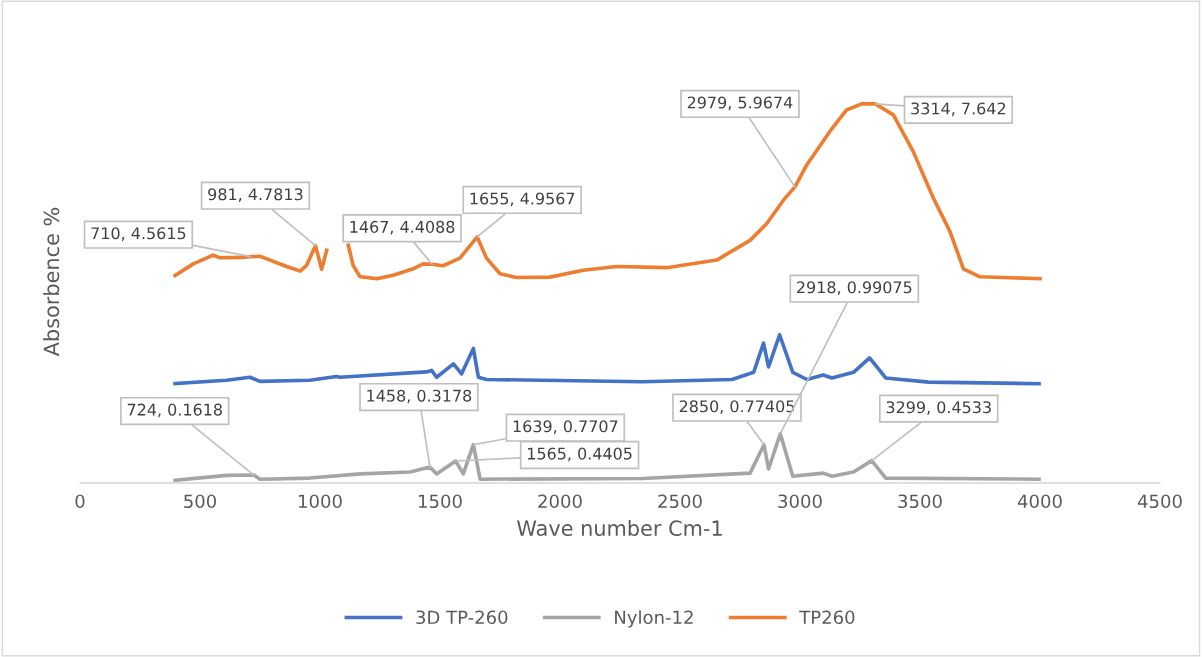 The width and height of the screenshot is (1202, 657). I want to click on legend-label: Nylon-12, so click(654, 619).